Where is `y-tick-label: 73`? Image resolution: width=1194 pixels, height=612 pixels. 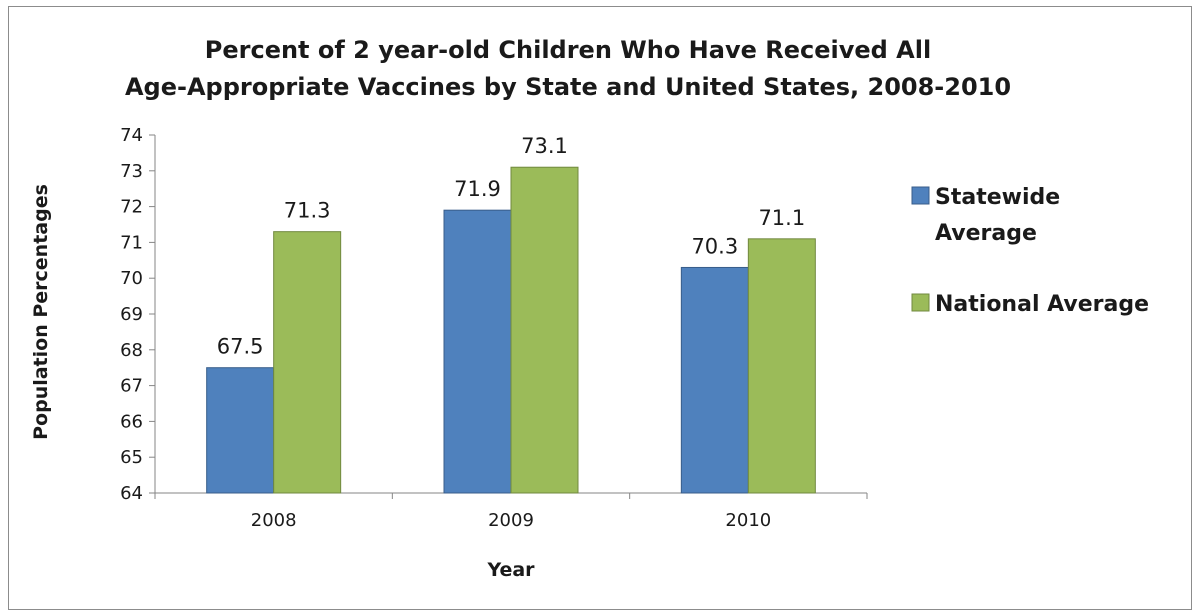
y-tick-label: 73 is located at coordinates (131, 171).